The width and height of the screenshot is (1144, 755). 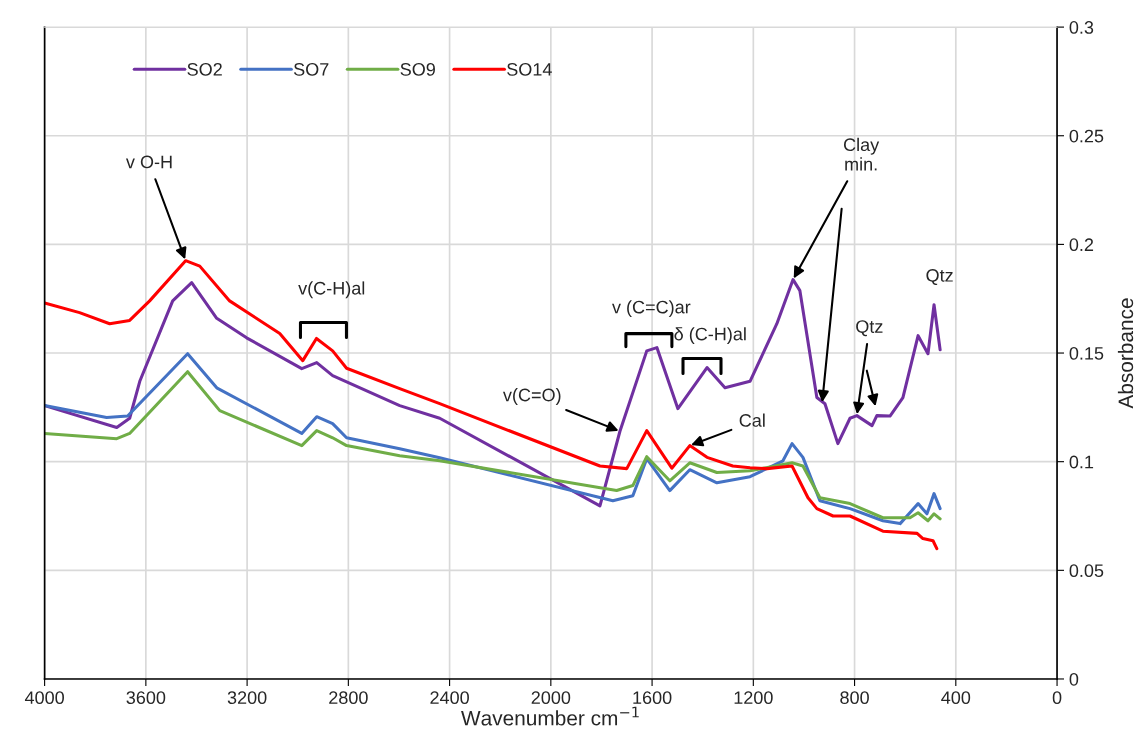 I want to click on x-tick-label: 2800, so click(x=348, y=698).